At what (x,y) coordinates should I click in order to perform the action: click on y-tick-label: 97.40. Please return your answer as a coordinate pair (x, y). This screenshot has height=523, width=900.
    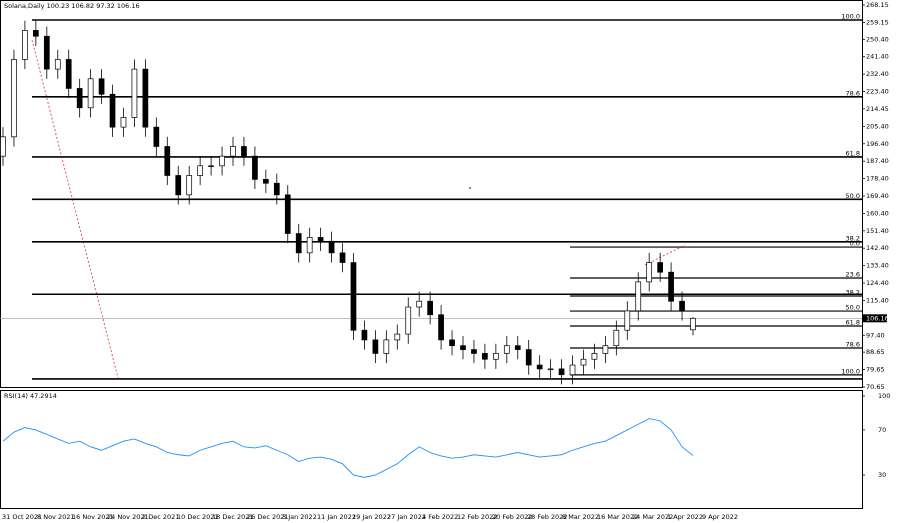
    Looking at the image, I should click on (875, 335).